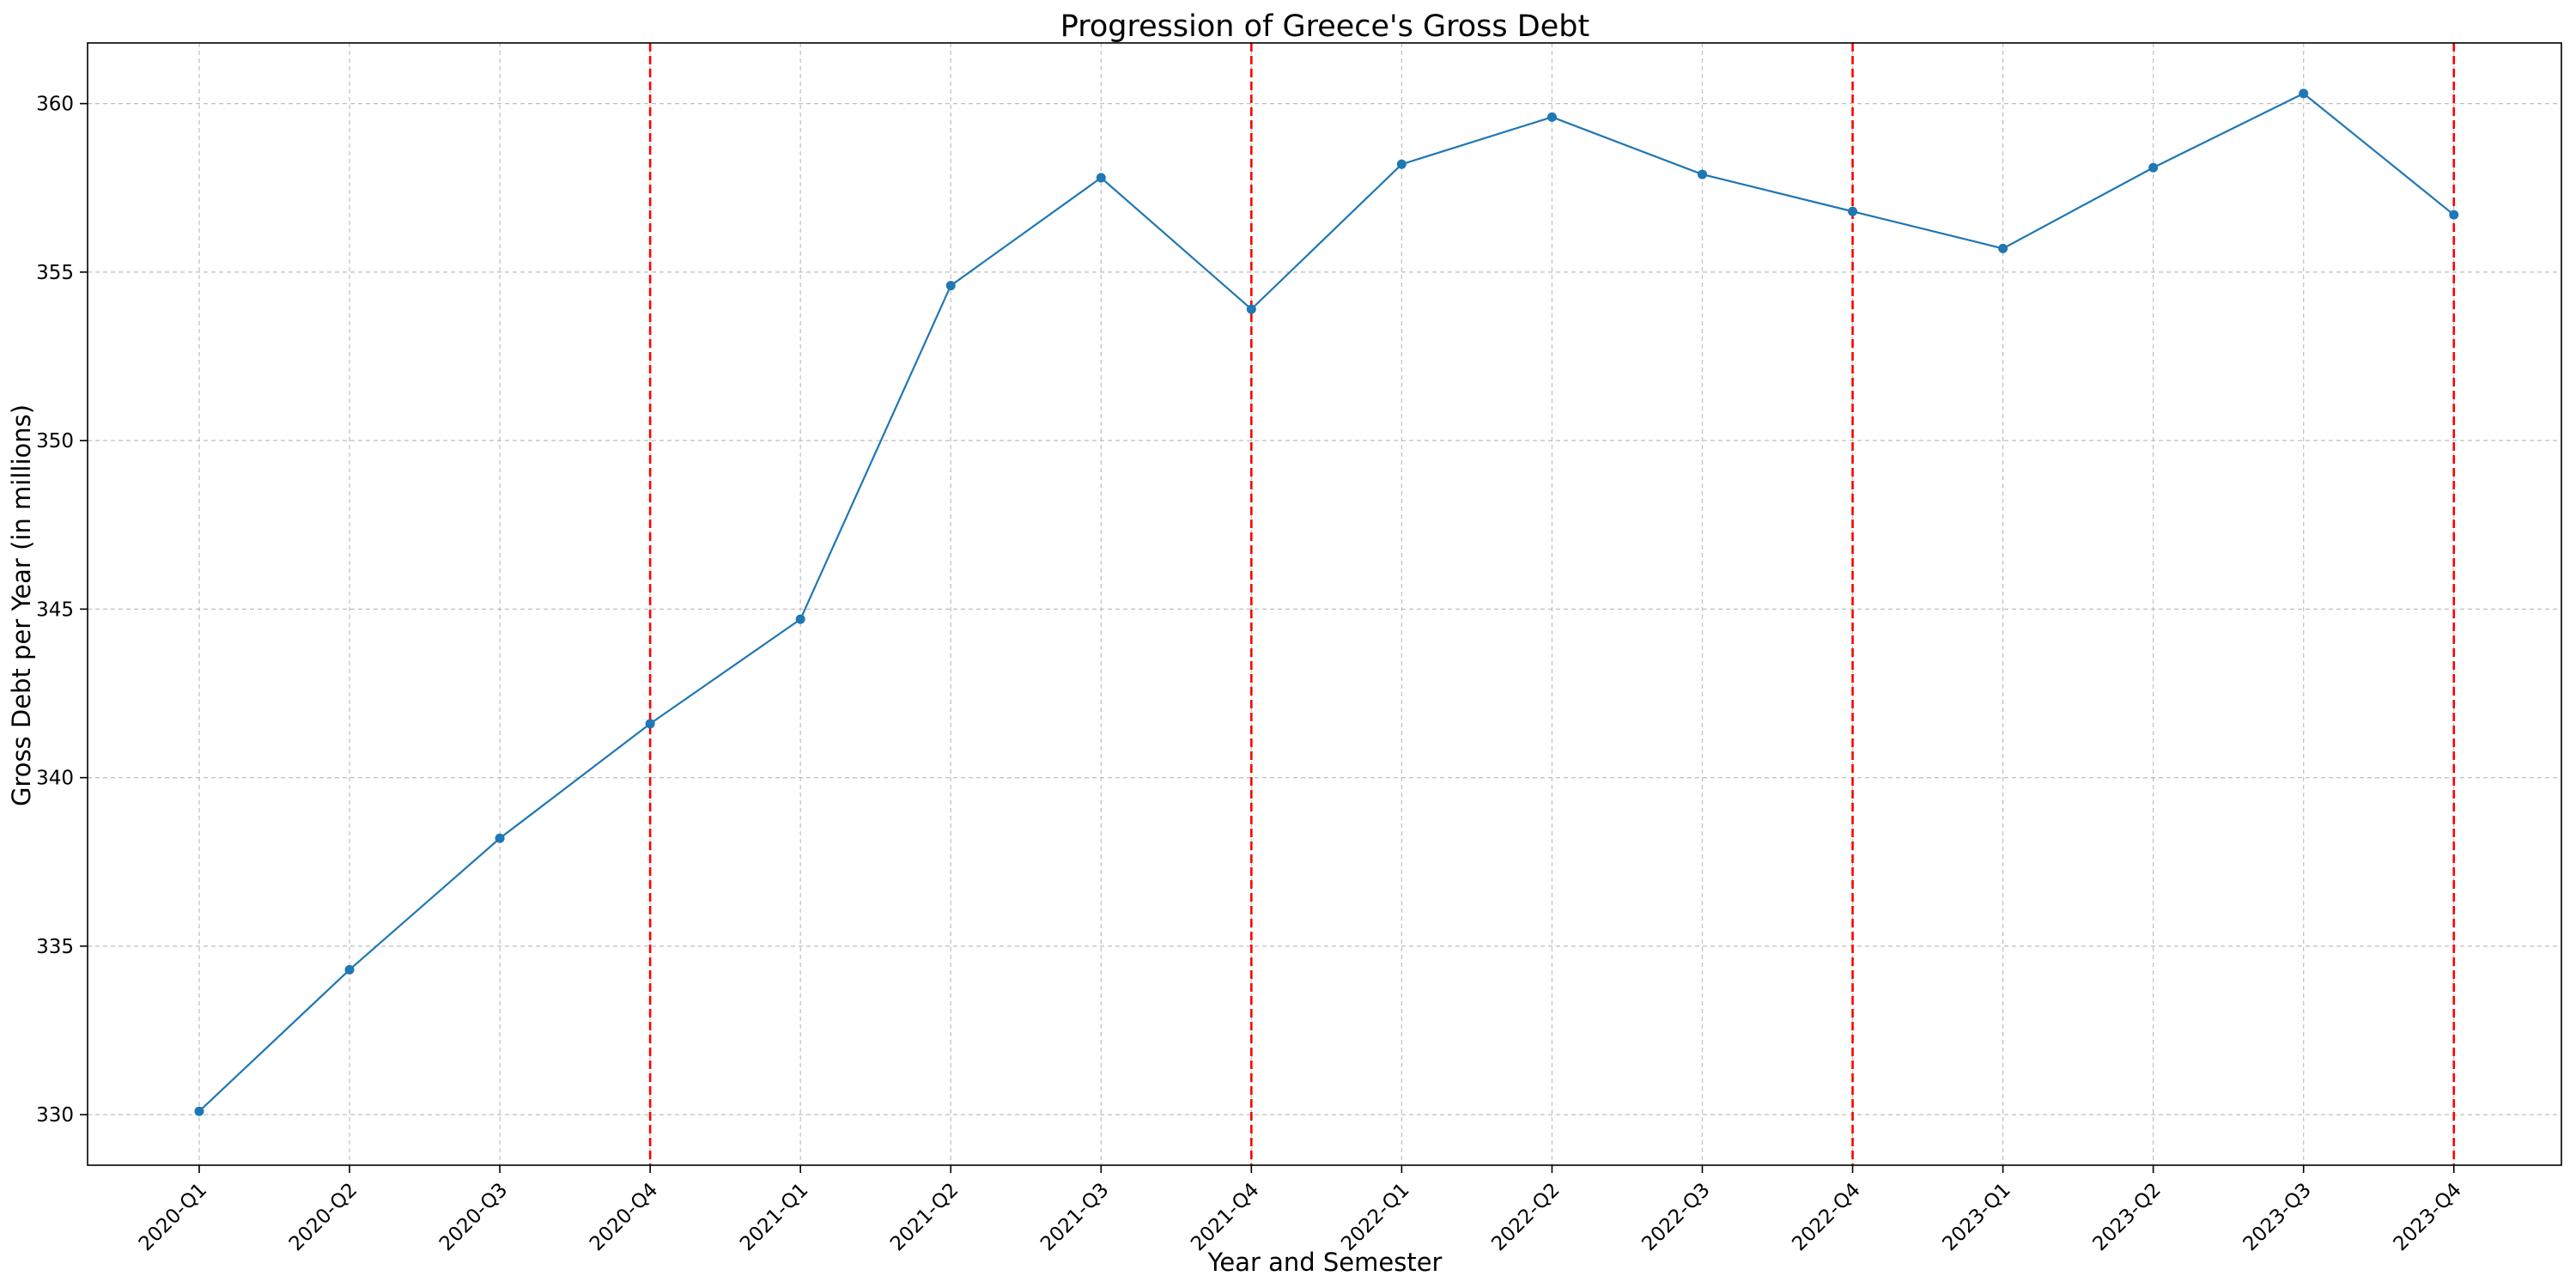 This screenshot has width=2576, height=1288. What do you see at coordinates (55, 273) in the screenshot?
I see `y-tick-label: 355` at bounding box center [55, 273].